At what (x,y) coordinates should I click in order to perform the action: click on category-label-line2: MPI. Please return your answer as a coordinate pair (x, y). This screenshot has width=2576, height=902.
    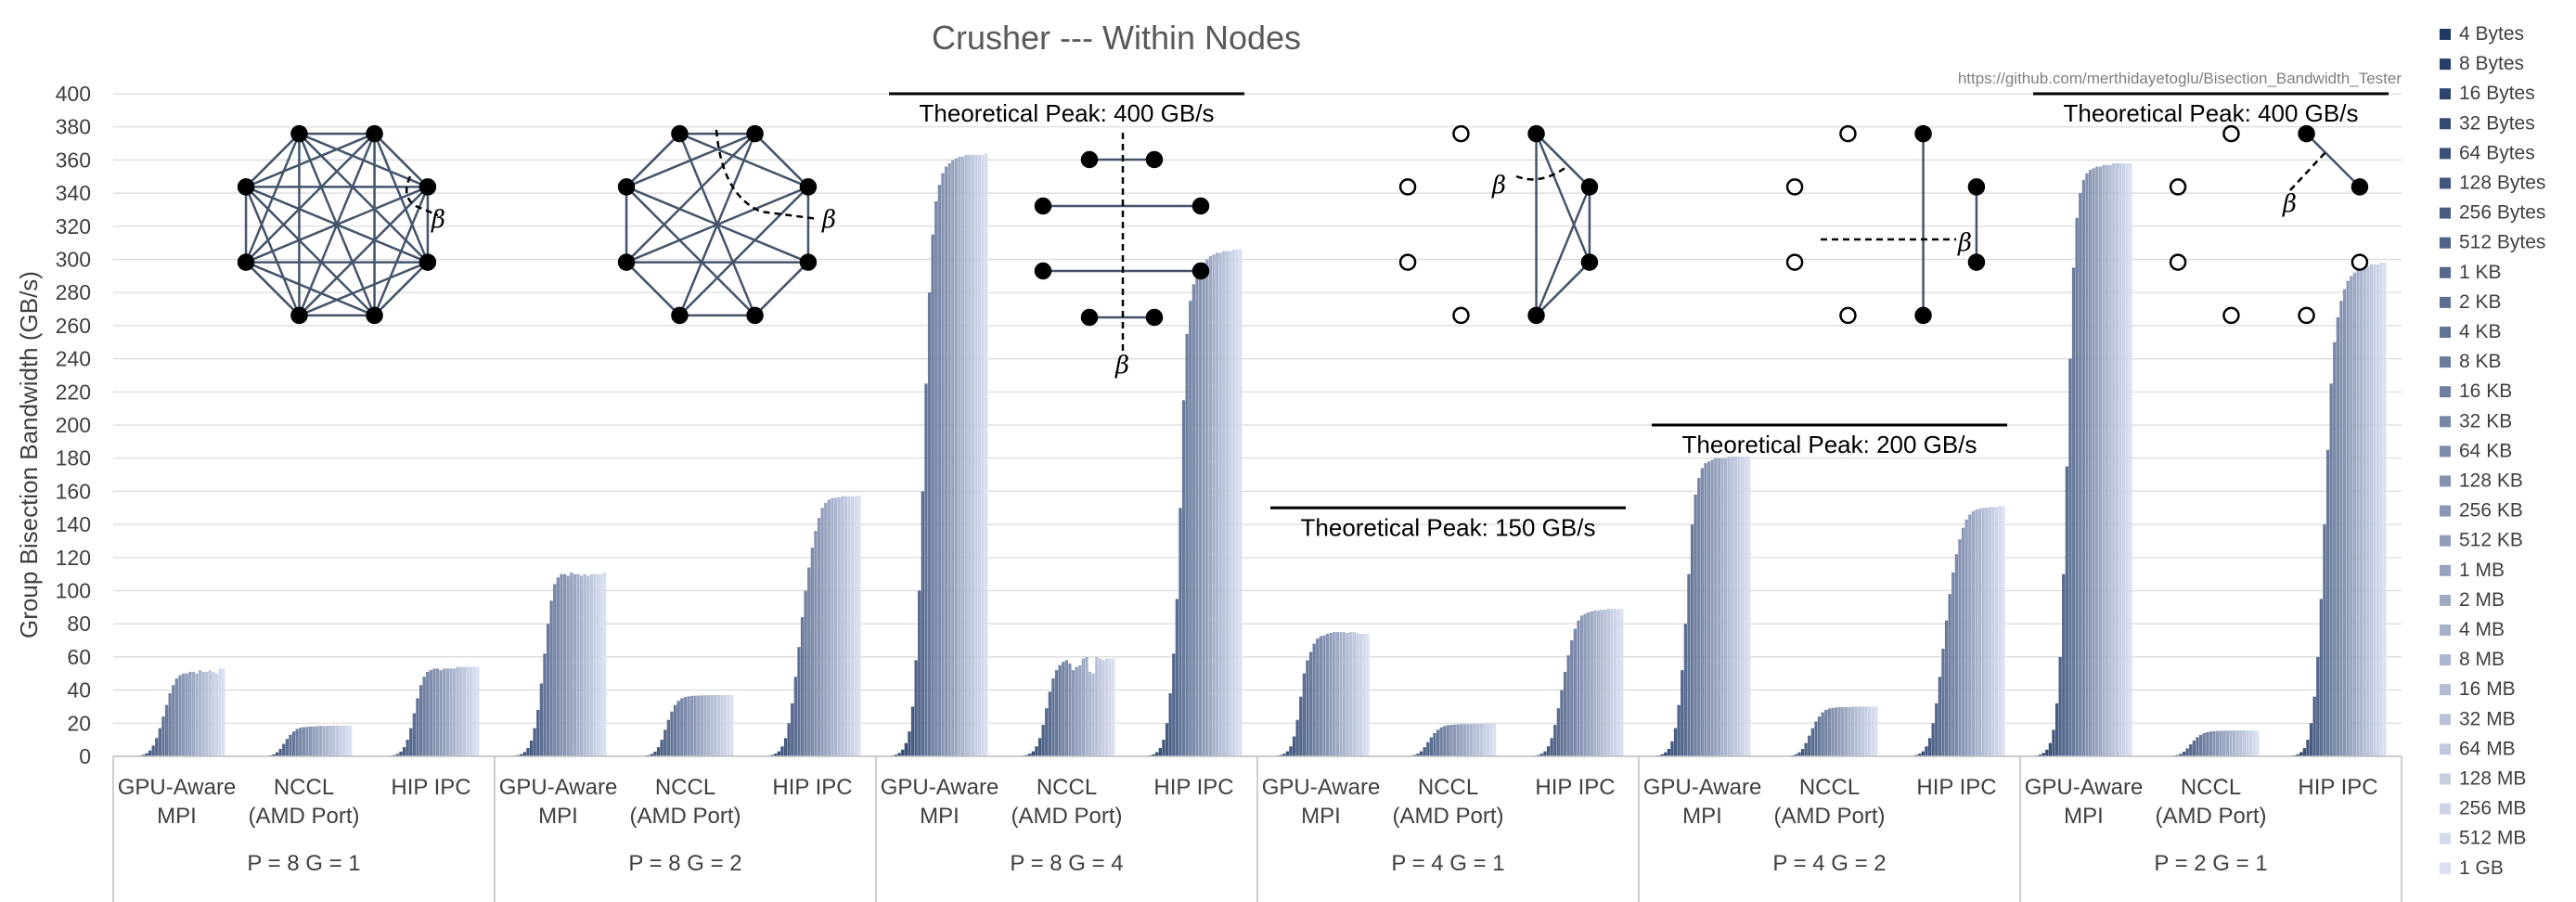
    Looking at the image, I should click on (177, 816).